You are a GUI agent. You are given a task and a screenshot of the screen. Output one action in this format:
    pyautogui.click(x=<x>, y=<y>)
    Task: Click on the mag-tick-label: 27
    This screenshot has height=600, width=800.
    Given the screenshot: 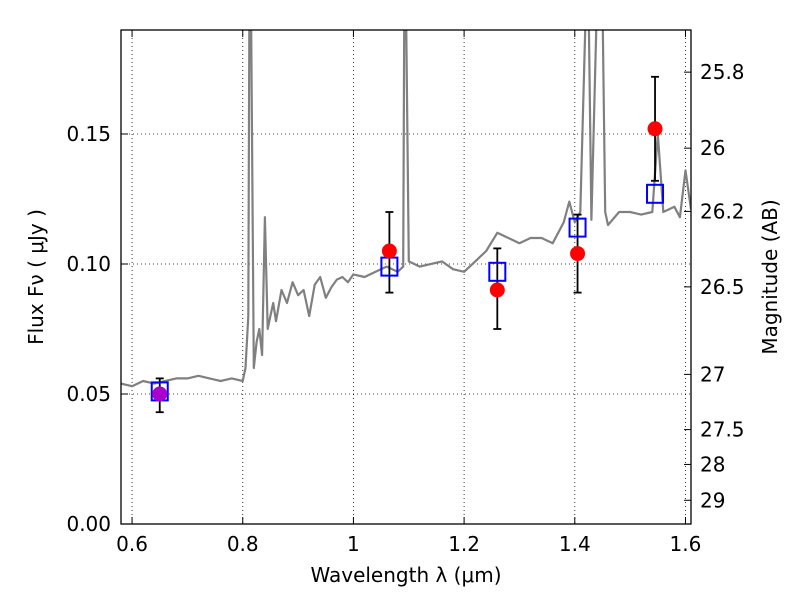 What is the action you would take?
    pyautogui.click(x=712, y=374)
    